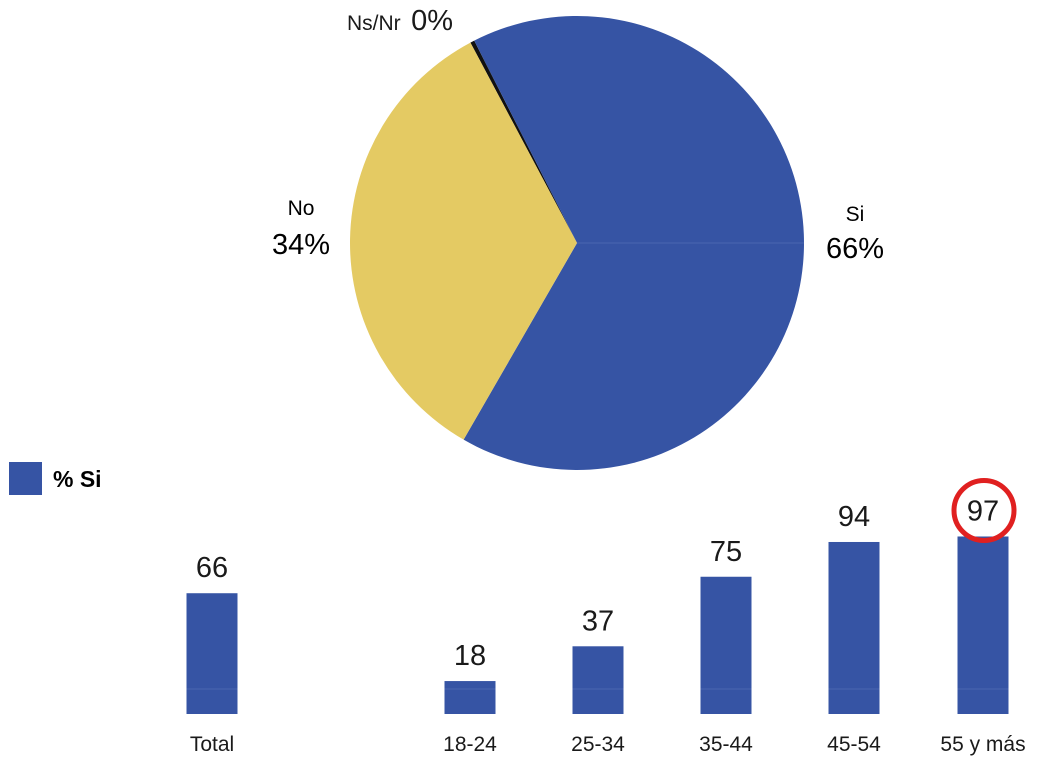 The width and height of the screenshot is (1037, 758). Describe the element at coordinates (523, 141) in the screenshot. I see `pie-slice-nsnr` at that location.